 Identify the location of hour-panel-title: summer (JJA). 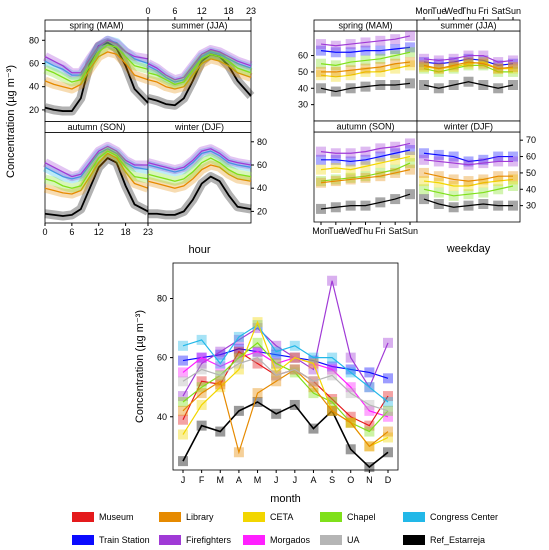
(200, 26).